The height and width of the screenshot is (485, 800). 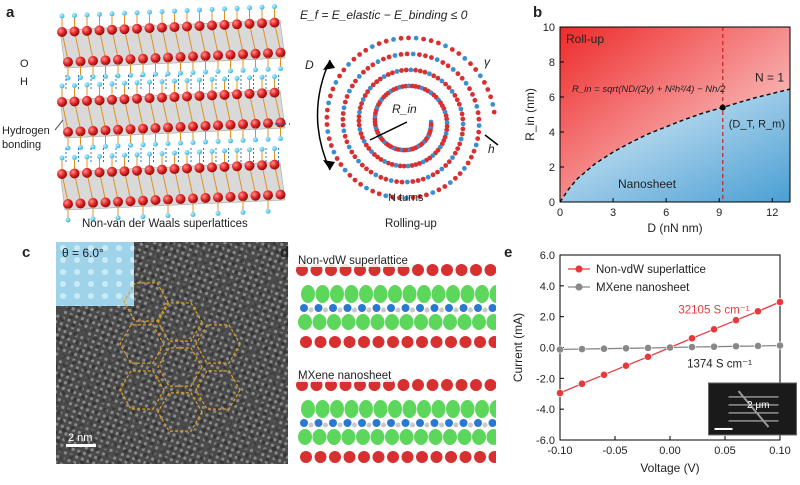 What do you see at coordinates (388, 131) in the screenshot?
I see `rin-arrow` at bounding box center [388, 131].